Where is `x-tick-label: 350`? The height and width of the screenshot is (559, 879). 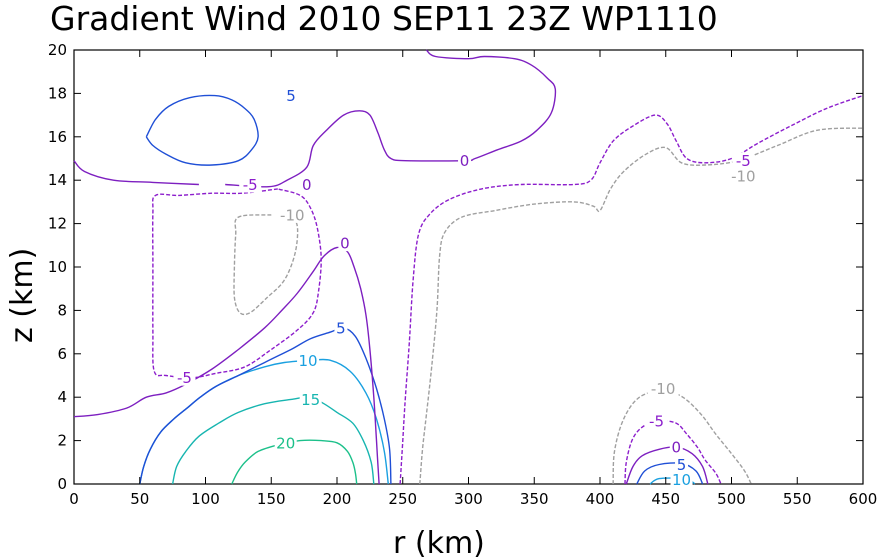
x-tick-label: 350 is located at coordinates (534, 499).